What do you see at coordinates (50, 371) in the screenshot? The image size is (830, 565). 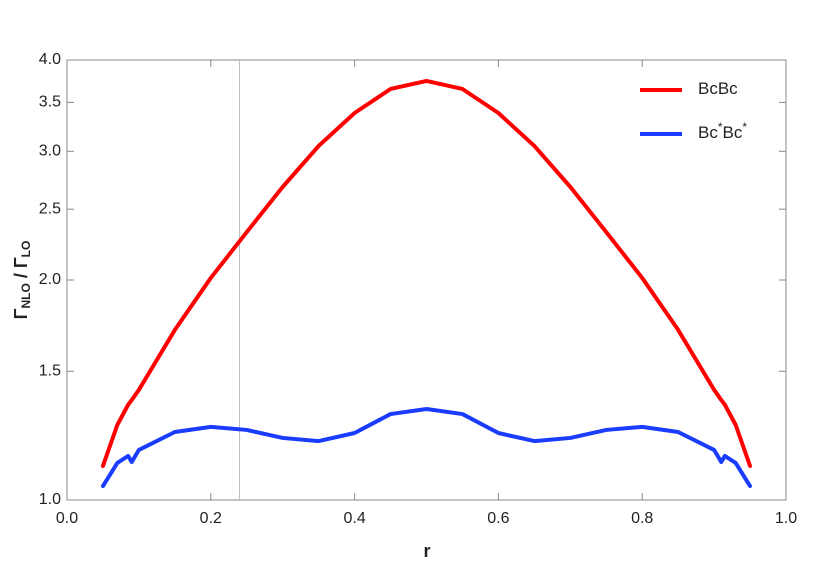 I see `y-tick-label: 1.5` at bounding box center [50, 371].